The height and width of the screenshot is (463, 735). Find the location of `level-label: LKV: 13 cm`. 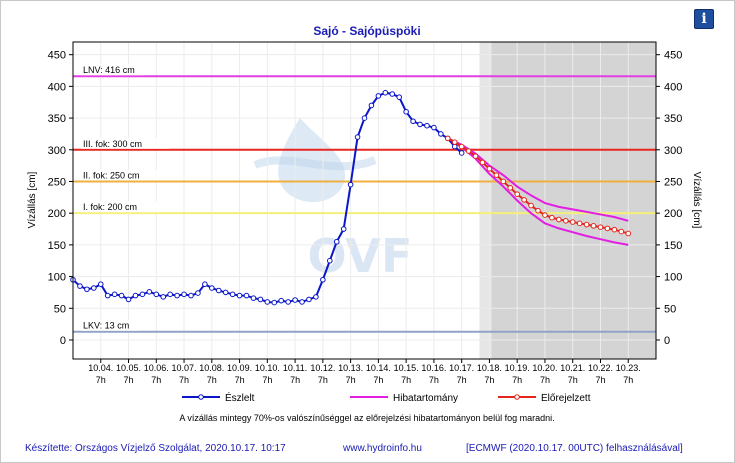

level-label: LKV: 13 cm is located at coordinates (106, 326).